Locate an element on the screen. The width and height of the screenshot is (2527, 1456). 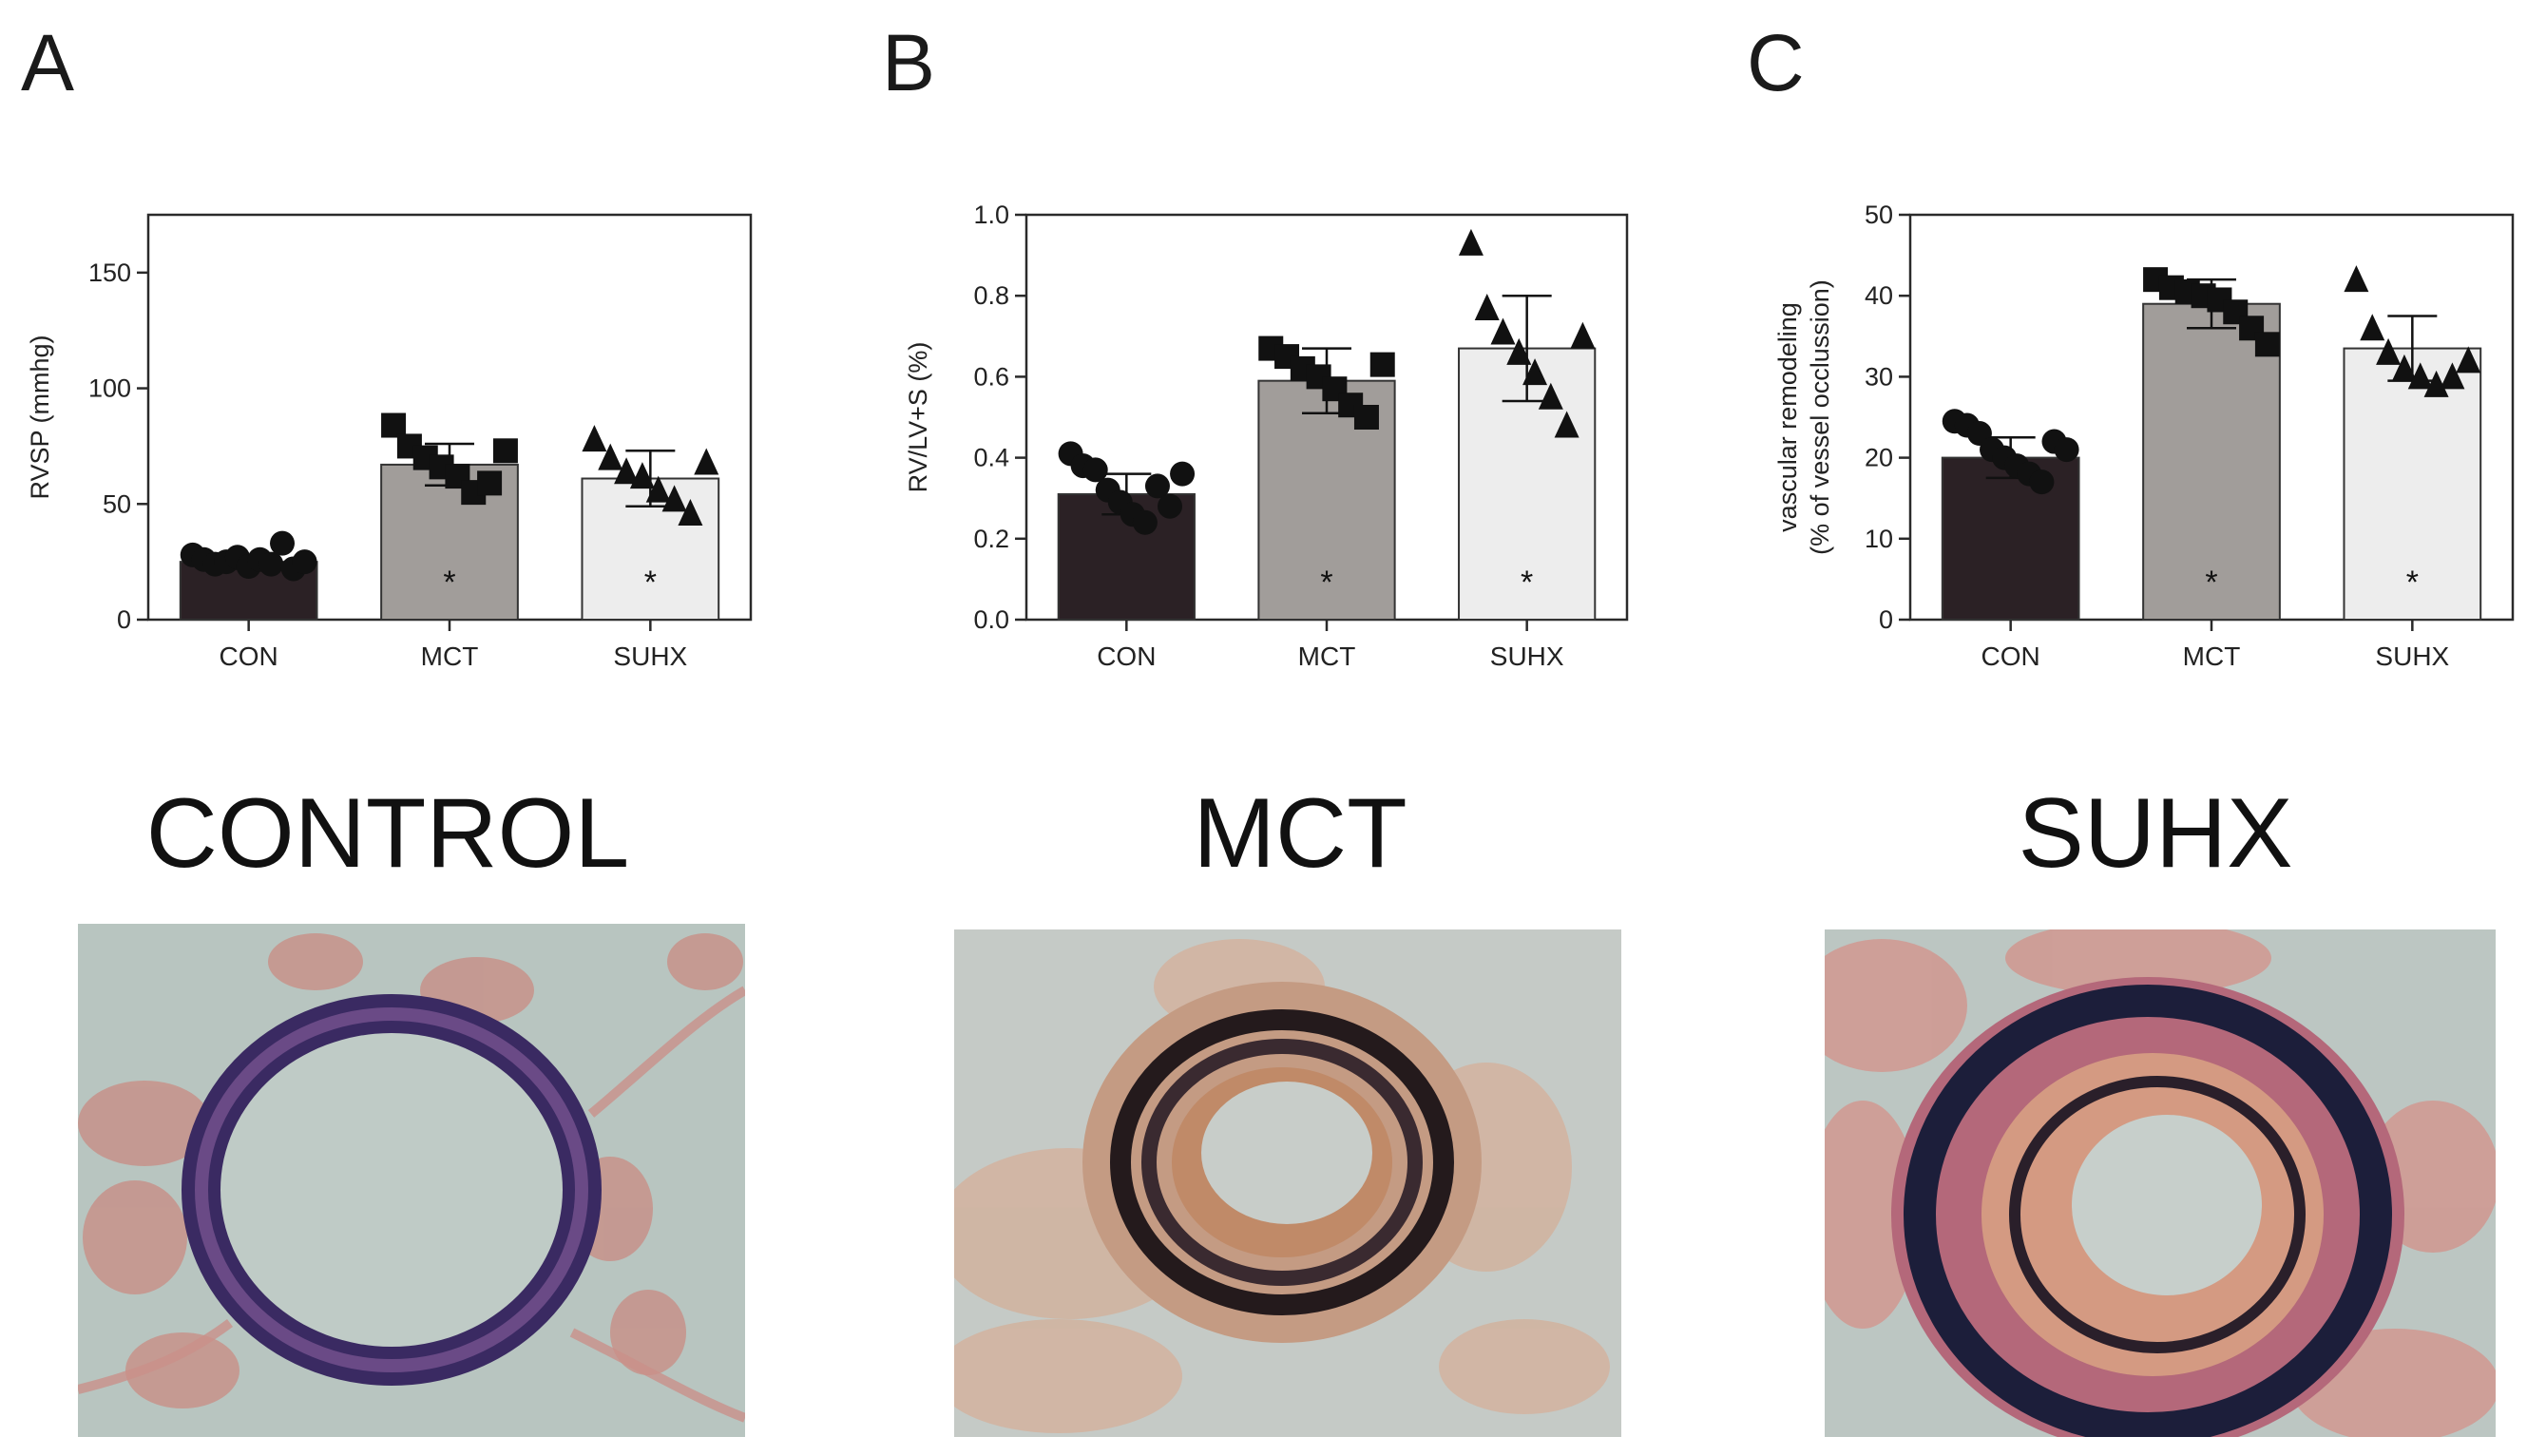
panel-letter-c: C is located at coordinates (1776, 62).